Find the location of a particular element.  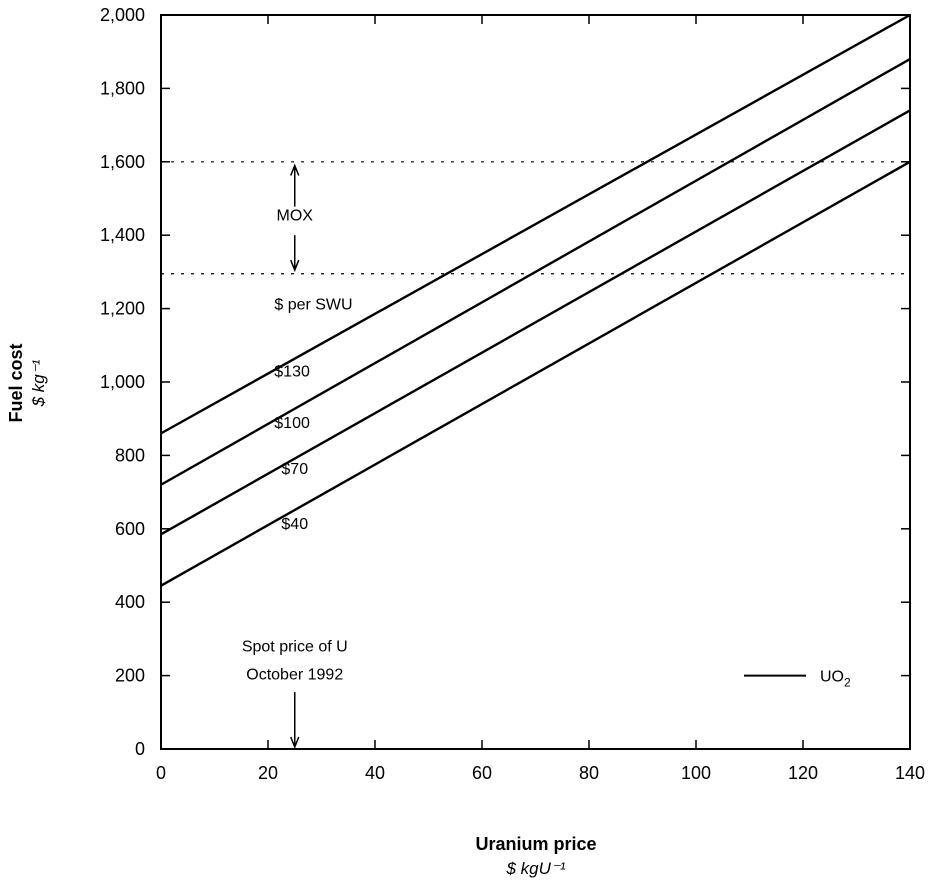

y-tick-label: 1,600 is located at coordinates (122, 162).